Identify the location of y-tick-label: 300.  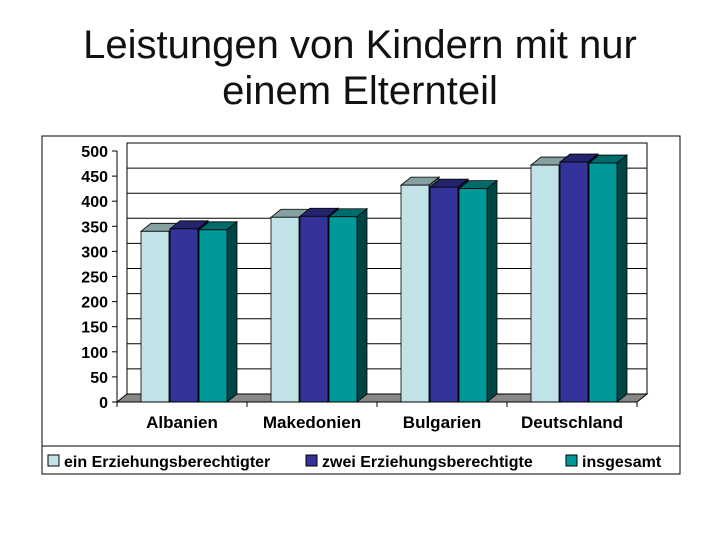
(94, 252).